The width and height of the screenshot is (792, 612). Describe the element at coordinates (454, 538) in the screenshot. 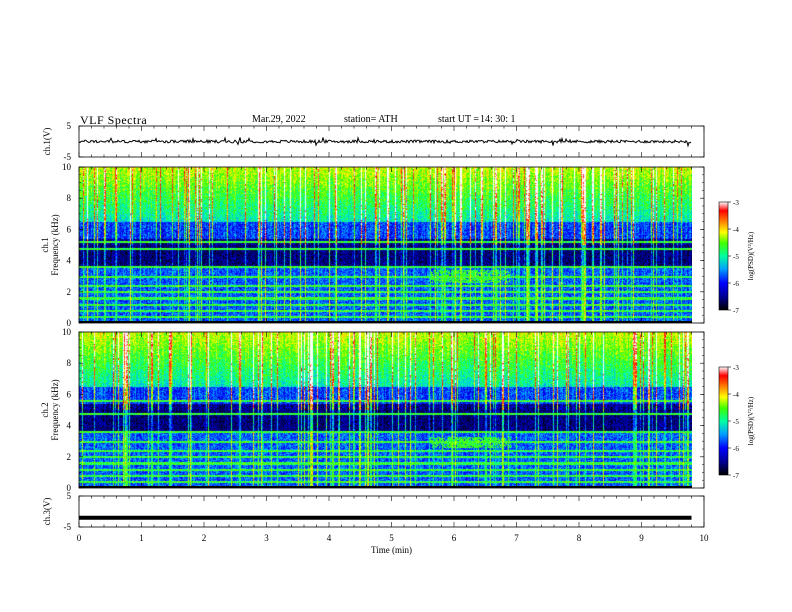

I see `x-tick-label: 6` at that location.